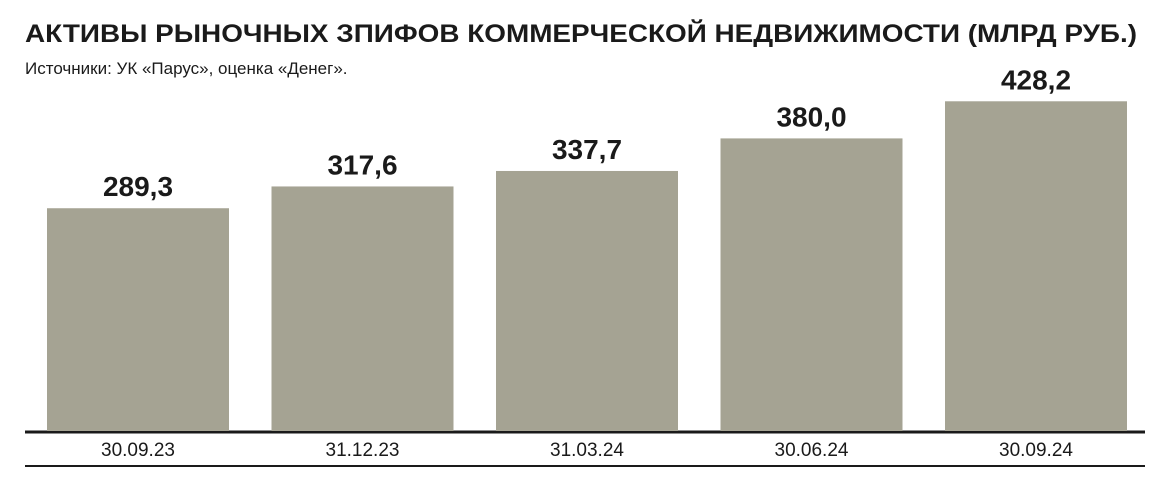  I want to click on x-tick-label: 30.09.24, so click(1036, 450).